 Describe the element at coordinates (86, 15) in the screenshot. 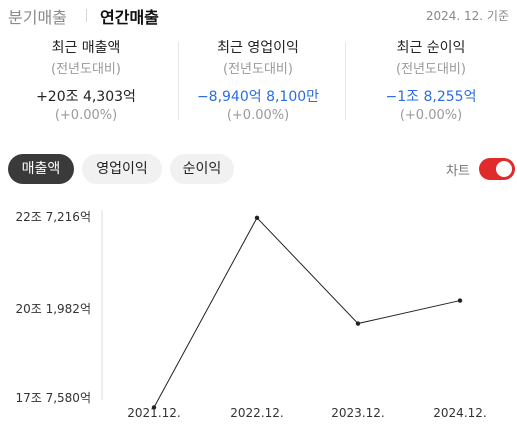

I see `tab-divider` at that location.